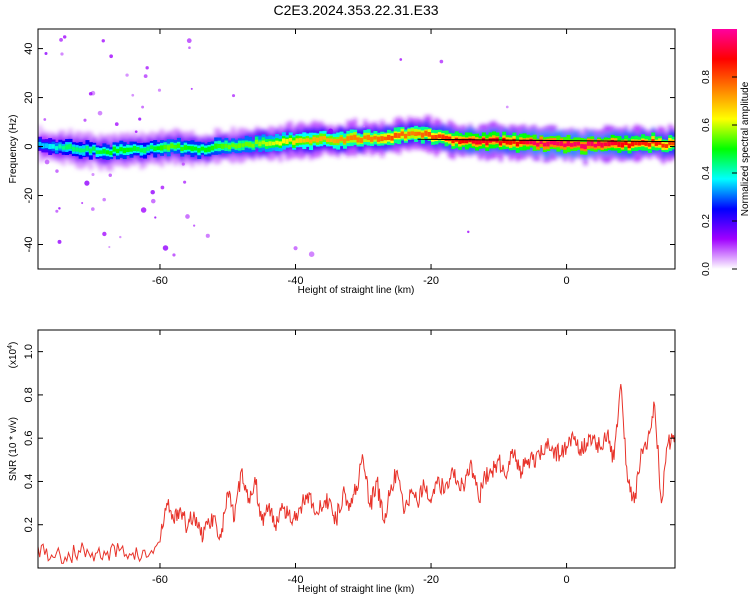 This screenshot has height=600, width=750. What do you see at coordinates (355, 10) in the screenshot?
I see `page-title: C2E3.2024.353.22.31.E33` at bounding box center [355, 10].